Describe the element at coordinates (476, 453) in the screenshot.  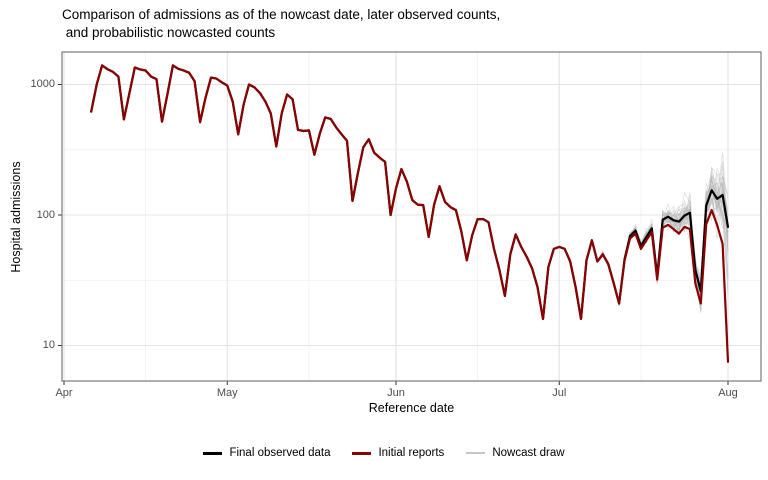
I see `nowcast-draw-line-swatch` at that location.